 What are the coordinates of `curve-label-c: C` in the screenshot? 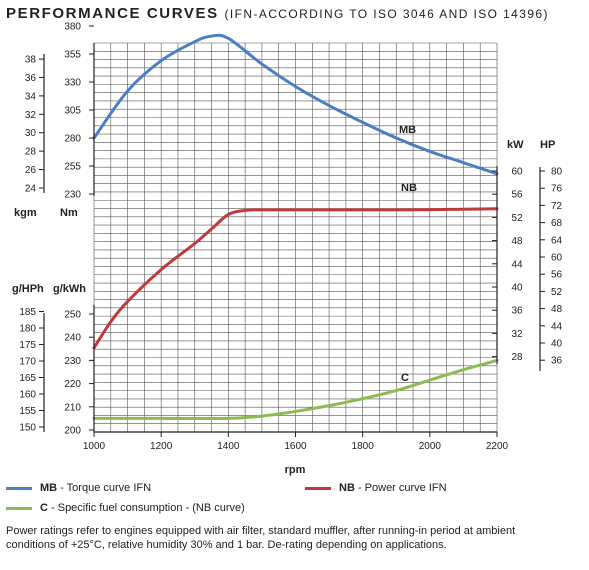 It's located at (405, 378).